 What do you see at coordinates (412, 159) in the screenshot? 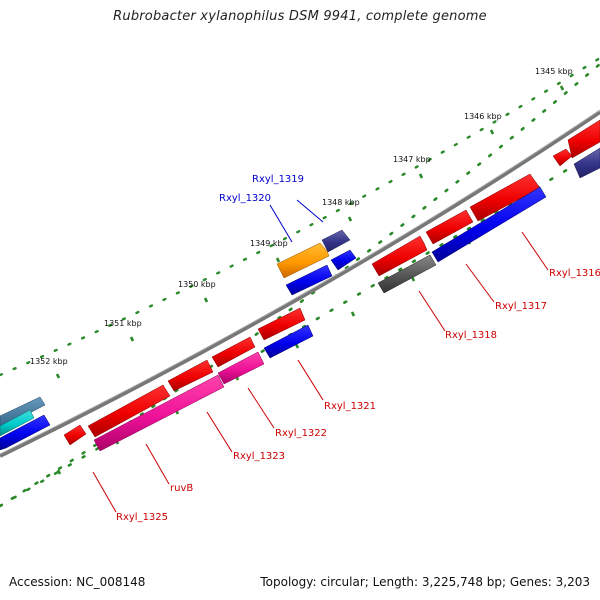
I see `ruler-label-1347: 1347 kbp` at bounding box center [412, 159].